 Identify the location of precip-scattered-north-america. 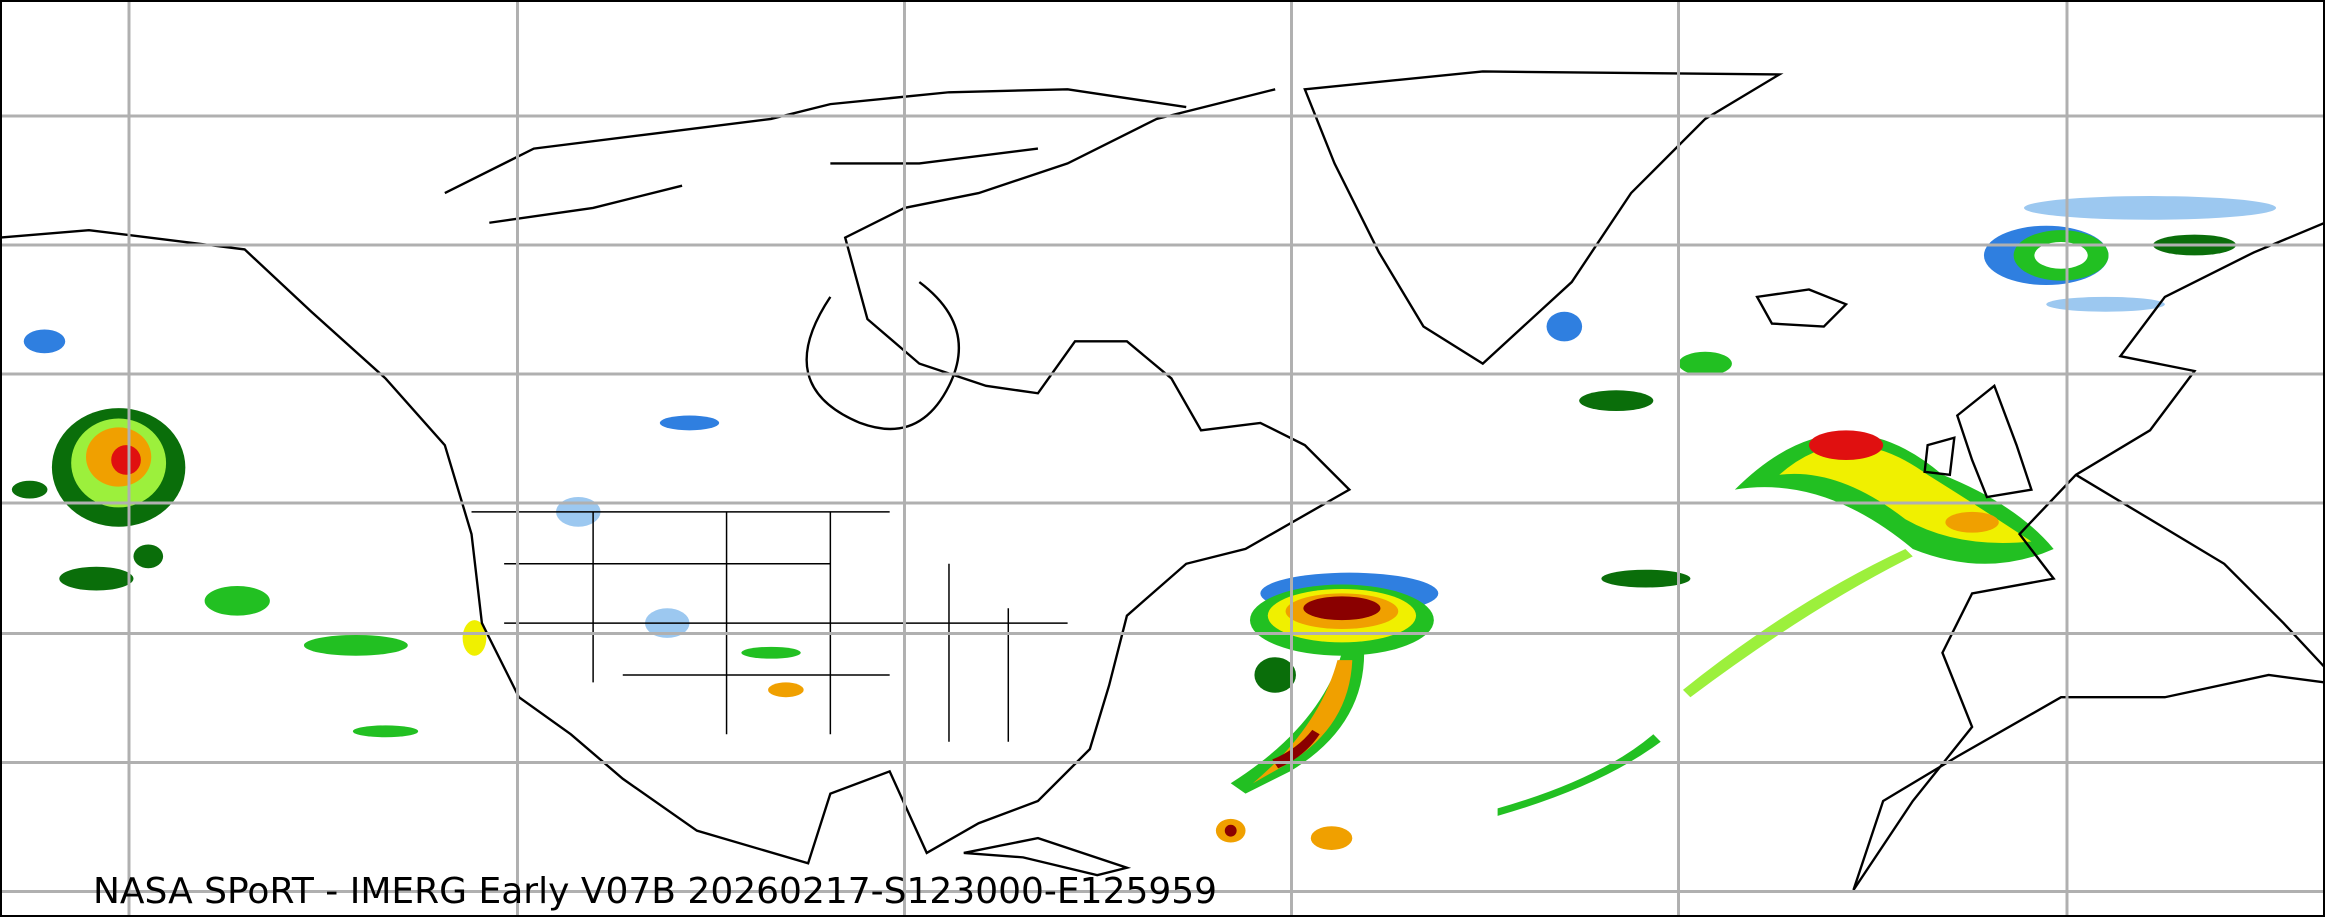
(633, 556).